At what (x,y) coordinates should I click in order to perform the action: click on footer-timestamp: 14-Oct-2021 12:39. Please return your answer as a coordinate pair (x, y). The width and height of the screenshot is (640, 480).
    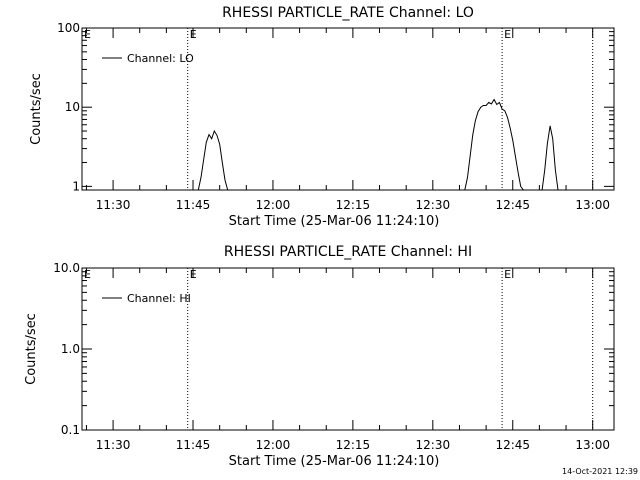
    Looking at the image, I should click on (600, 471).